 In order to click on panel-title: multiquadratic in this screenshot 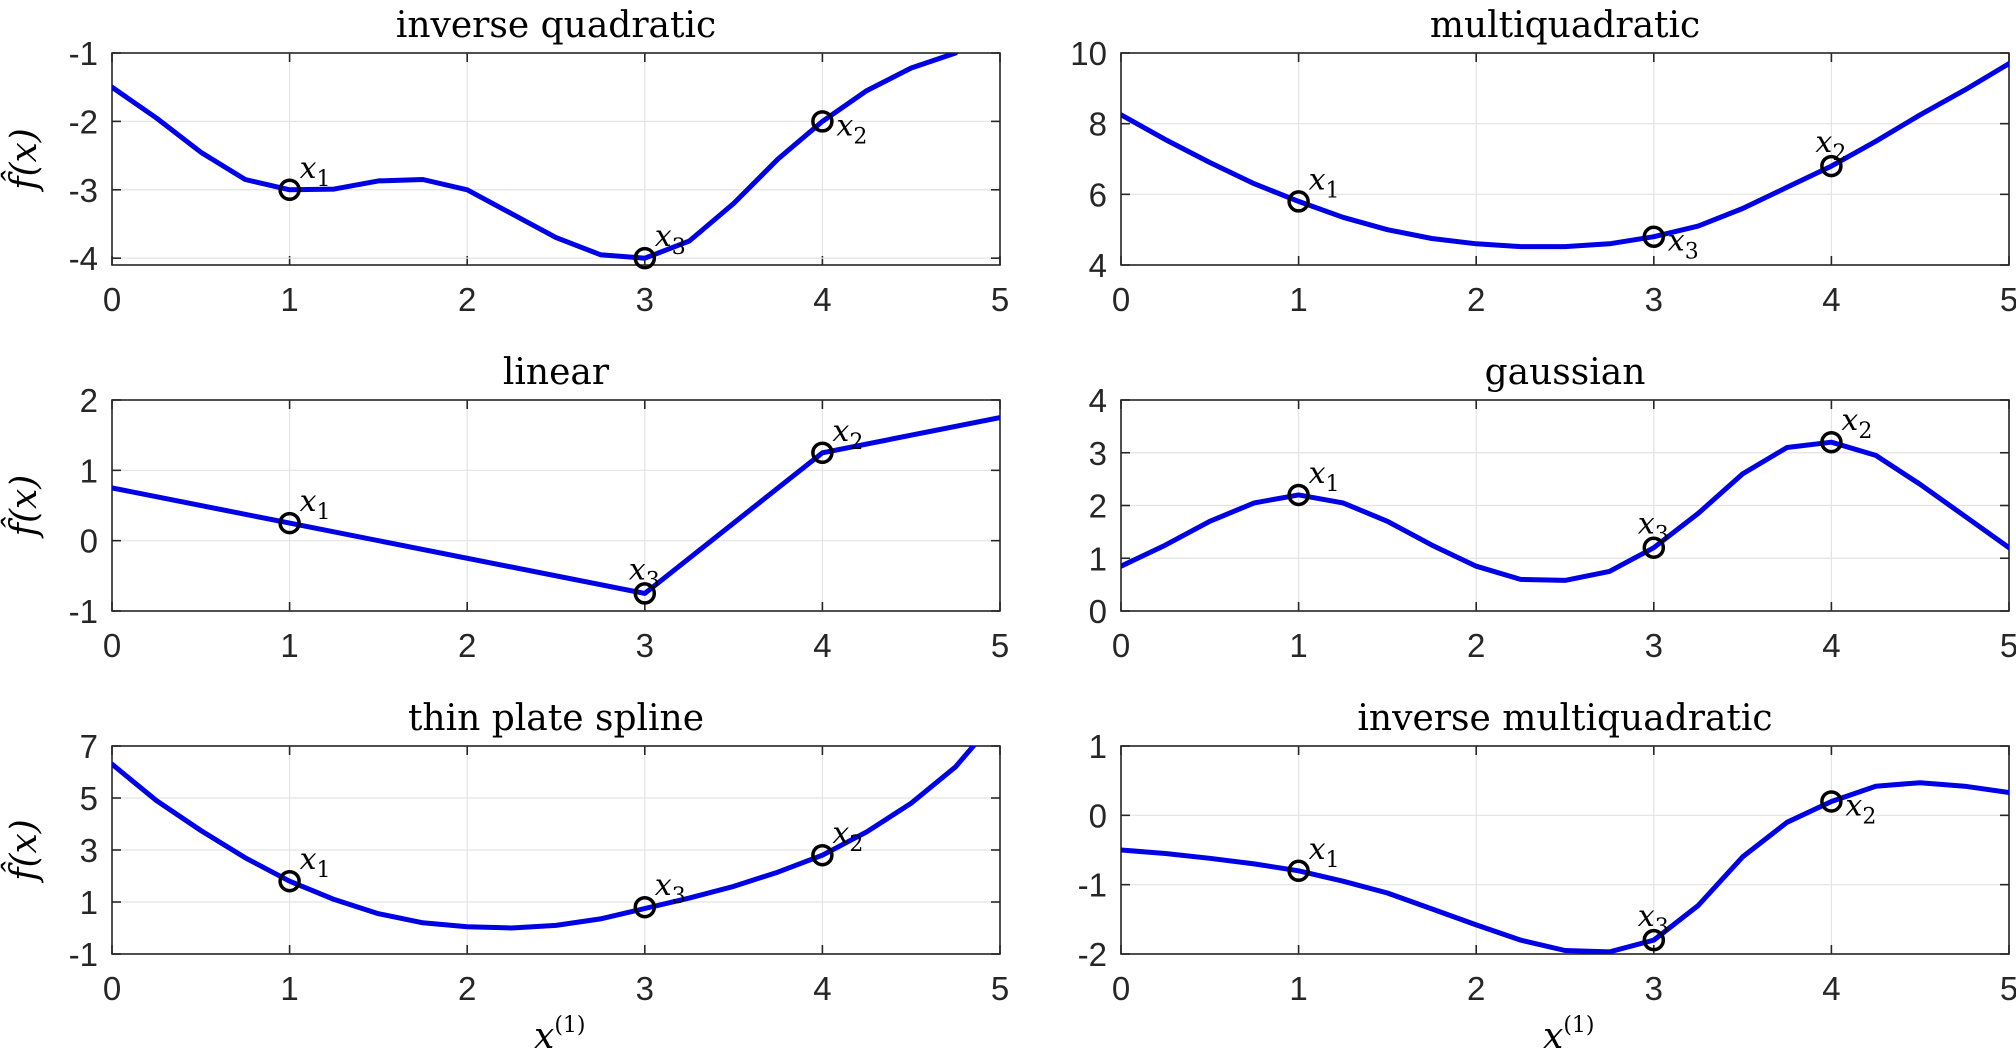, I will do `click(1565, 25)`.